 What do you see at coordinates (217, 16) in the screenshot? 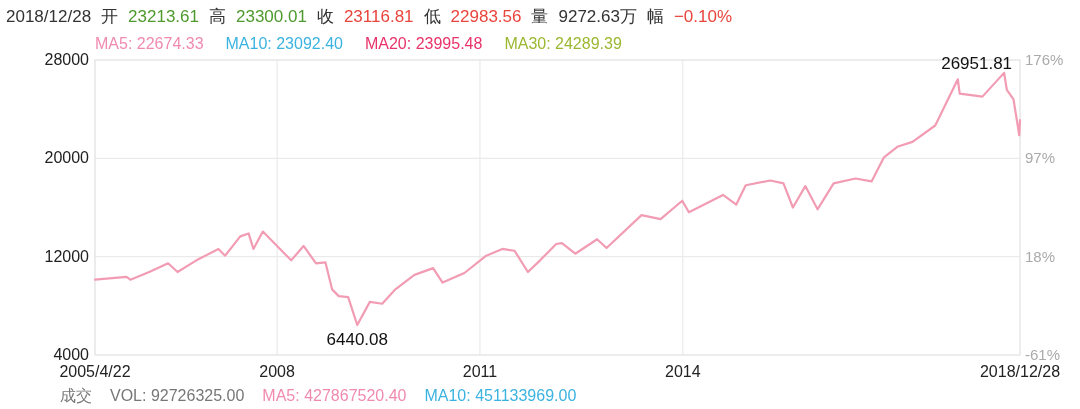
I see `text: 高` at bounding box center [217, 16].